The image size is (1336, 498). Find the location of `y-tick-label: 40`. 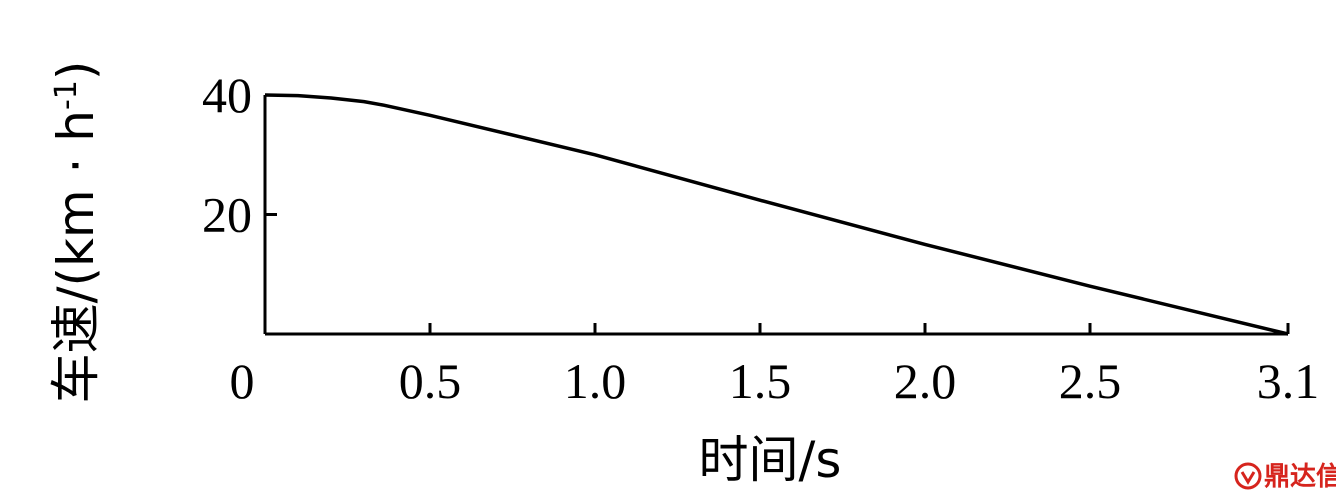

y-tick-label: 40 is located at coordinates (227, 95).